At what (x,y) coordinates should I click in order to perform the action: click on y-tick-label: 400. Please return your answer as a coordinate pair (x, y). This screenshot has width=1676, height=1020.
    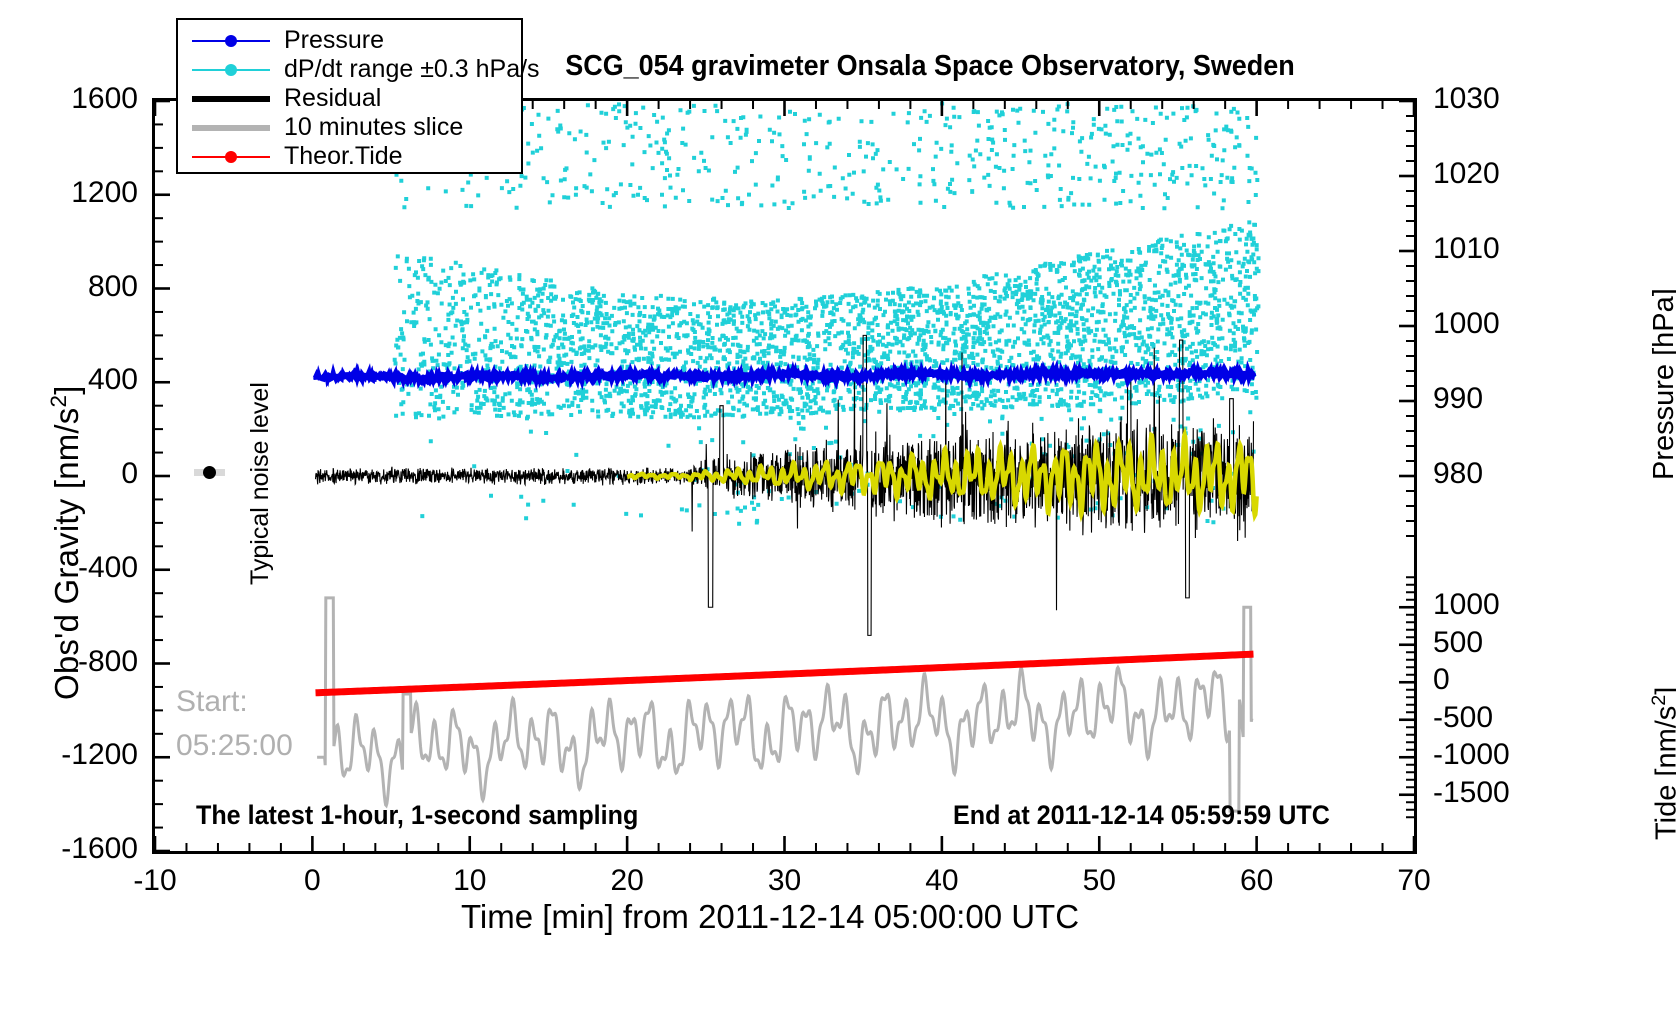
    Looking at the image, I should click on (112, 380).